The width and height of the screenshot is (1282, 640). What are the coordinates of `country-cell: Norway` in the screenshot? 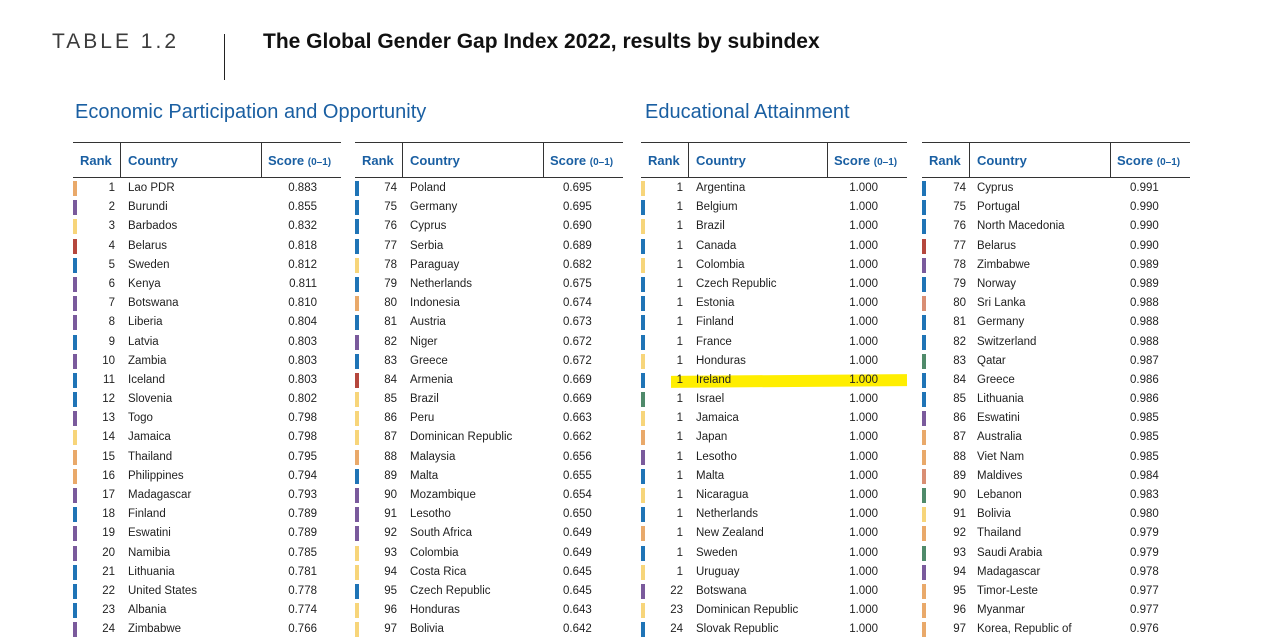 It's located at (996, 283).